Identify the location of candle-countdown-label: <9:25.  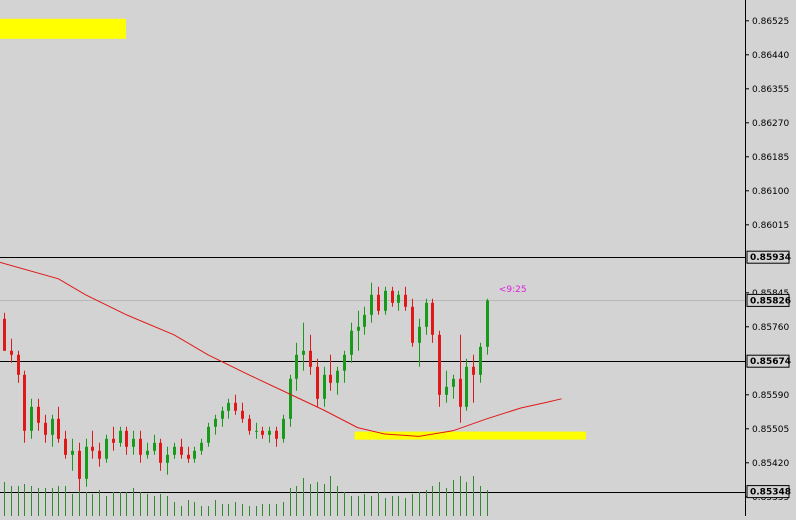
(513, 290).